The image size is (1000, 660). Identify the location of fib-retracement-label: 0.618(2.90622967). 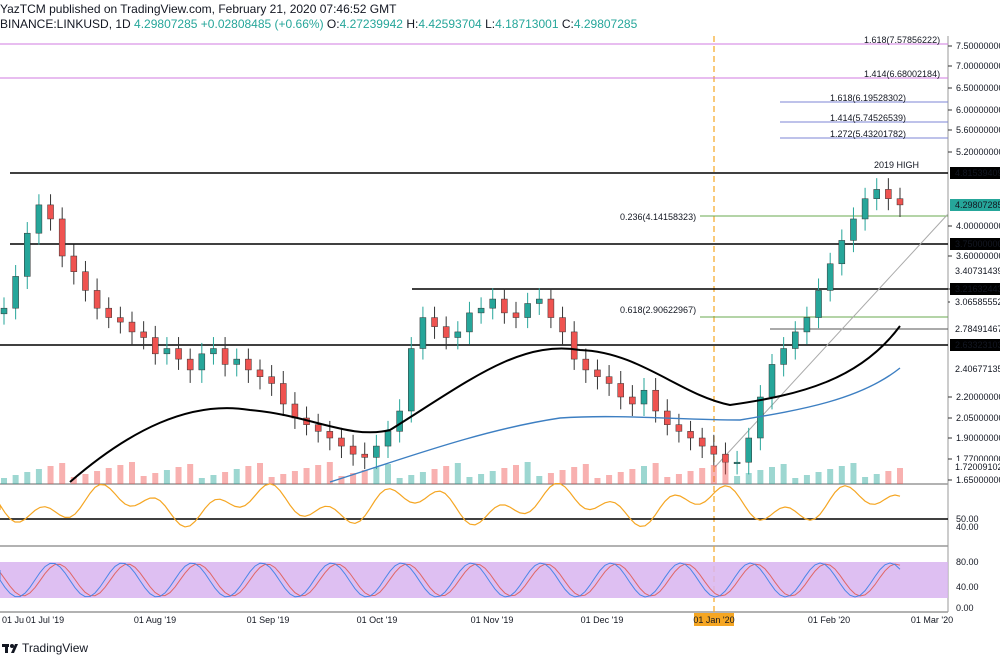
(658, 310).